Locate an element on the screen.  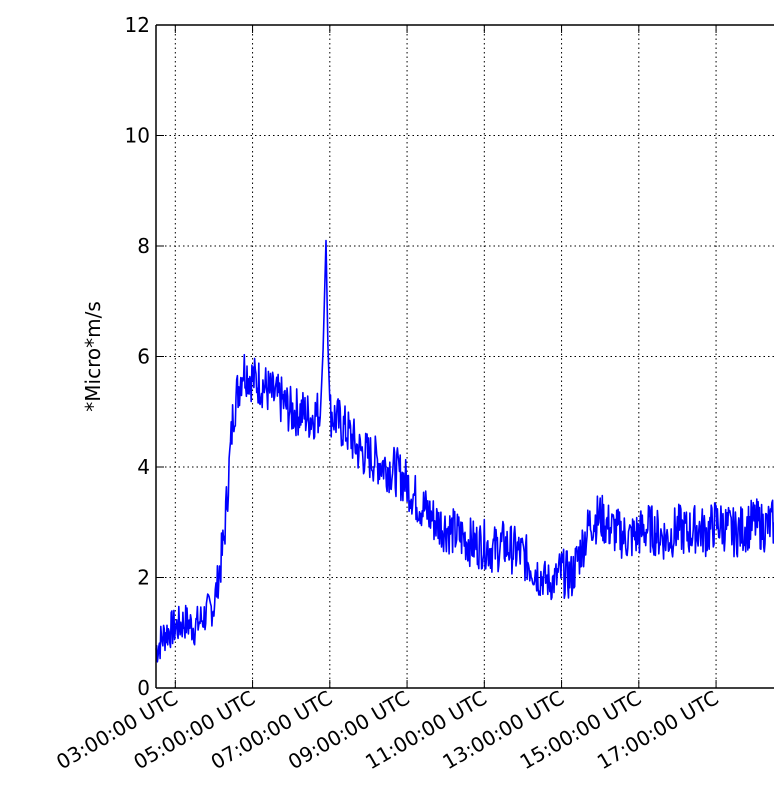
y-axis-label: *Micro*m/s is located at coordinates (93, 356).